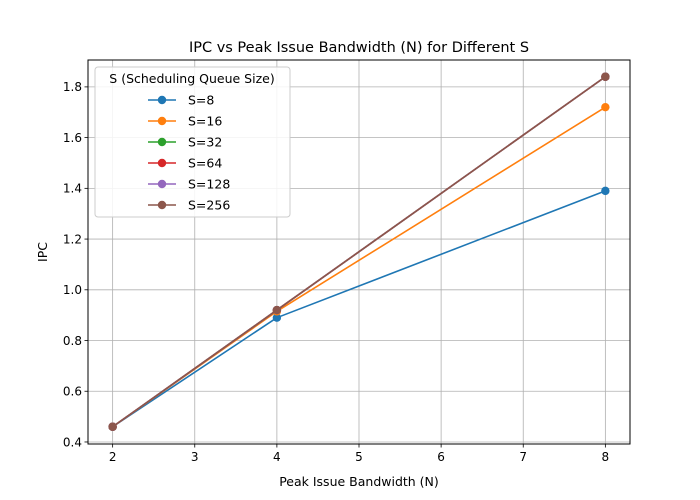 The width and height of the screenshot is (700, 500). Describe the element at coordinates (523, 457) in the screenshot. I see `x-tick-label: 7` at that location.